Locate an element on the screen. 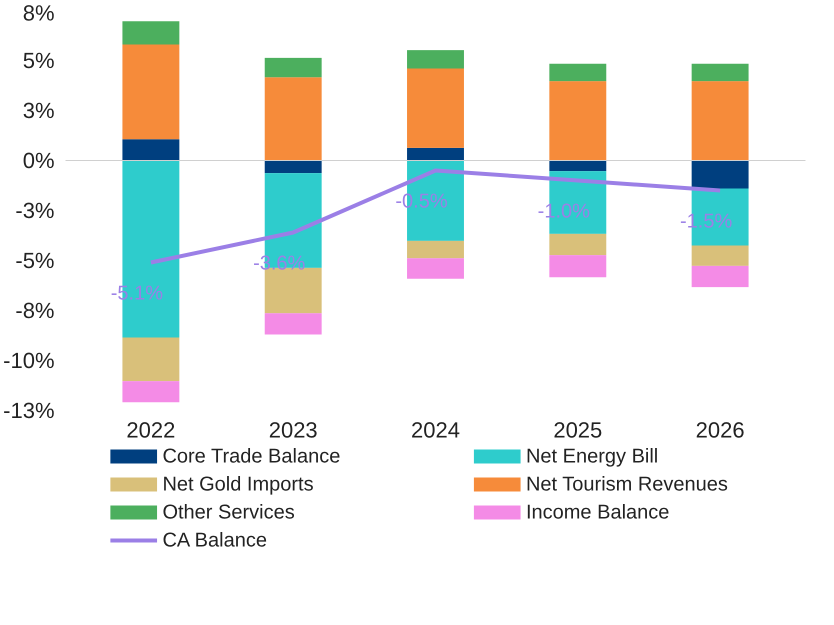  y-tick-label: -5% is located at coordinates (34, 260).